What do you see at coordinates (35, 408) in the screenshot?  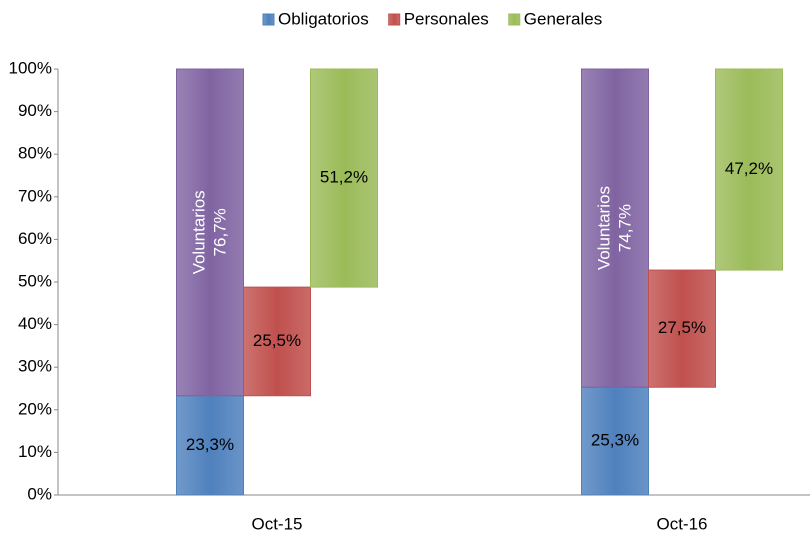 I see `y-tick-label: 20%` at bounding box center [35, 408].